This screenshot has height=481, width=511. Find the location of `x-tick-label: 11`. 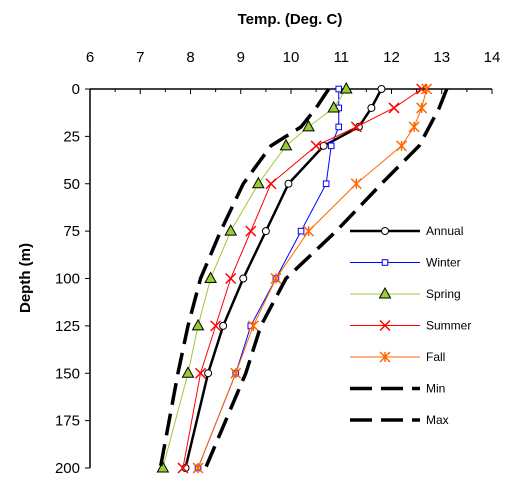

x-tick-label: 11 is located at coordinates (341, 57).